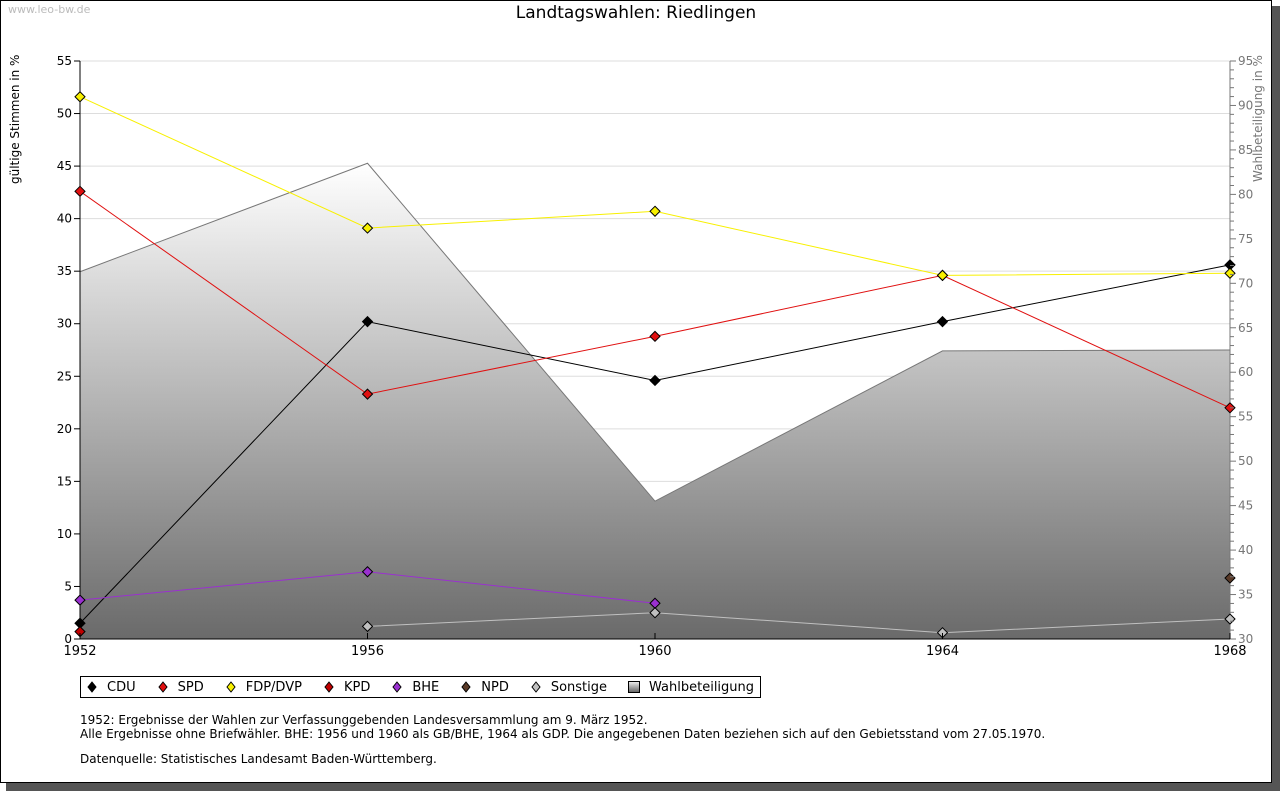 This screenshot has width=1280, height=791. What do you see at coordinates (64, 166) in the screenshot?
I see `y-tick-label: 45` at bounding box center [64, 166].